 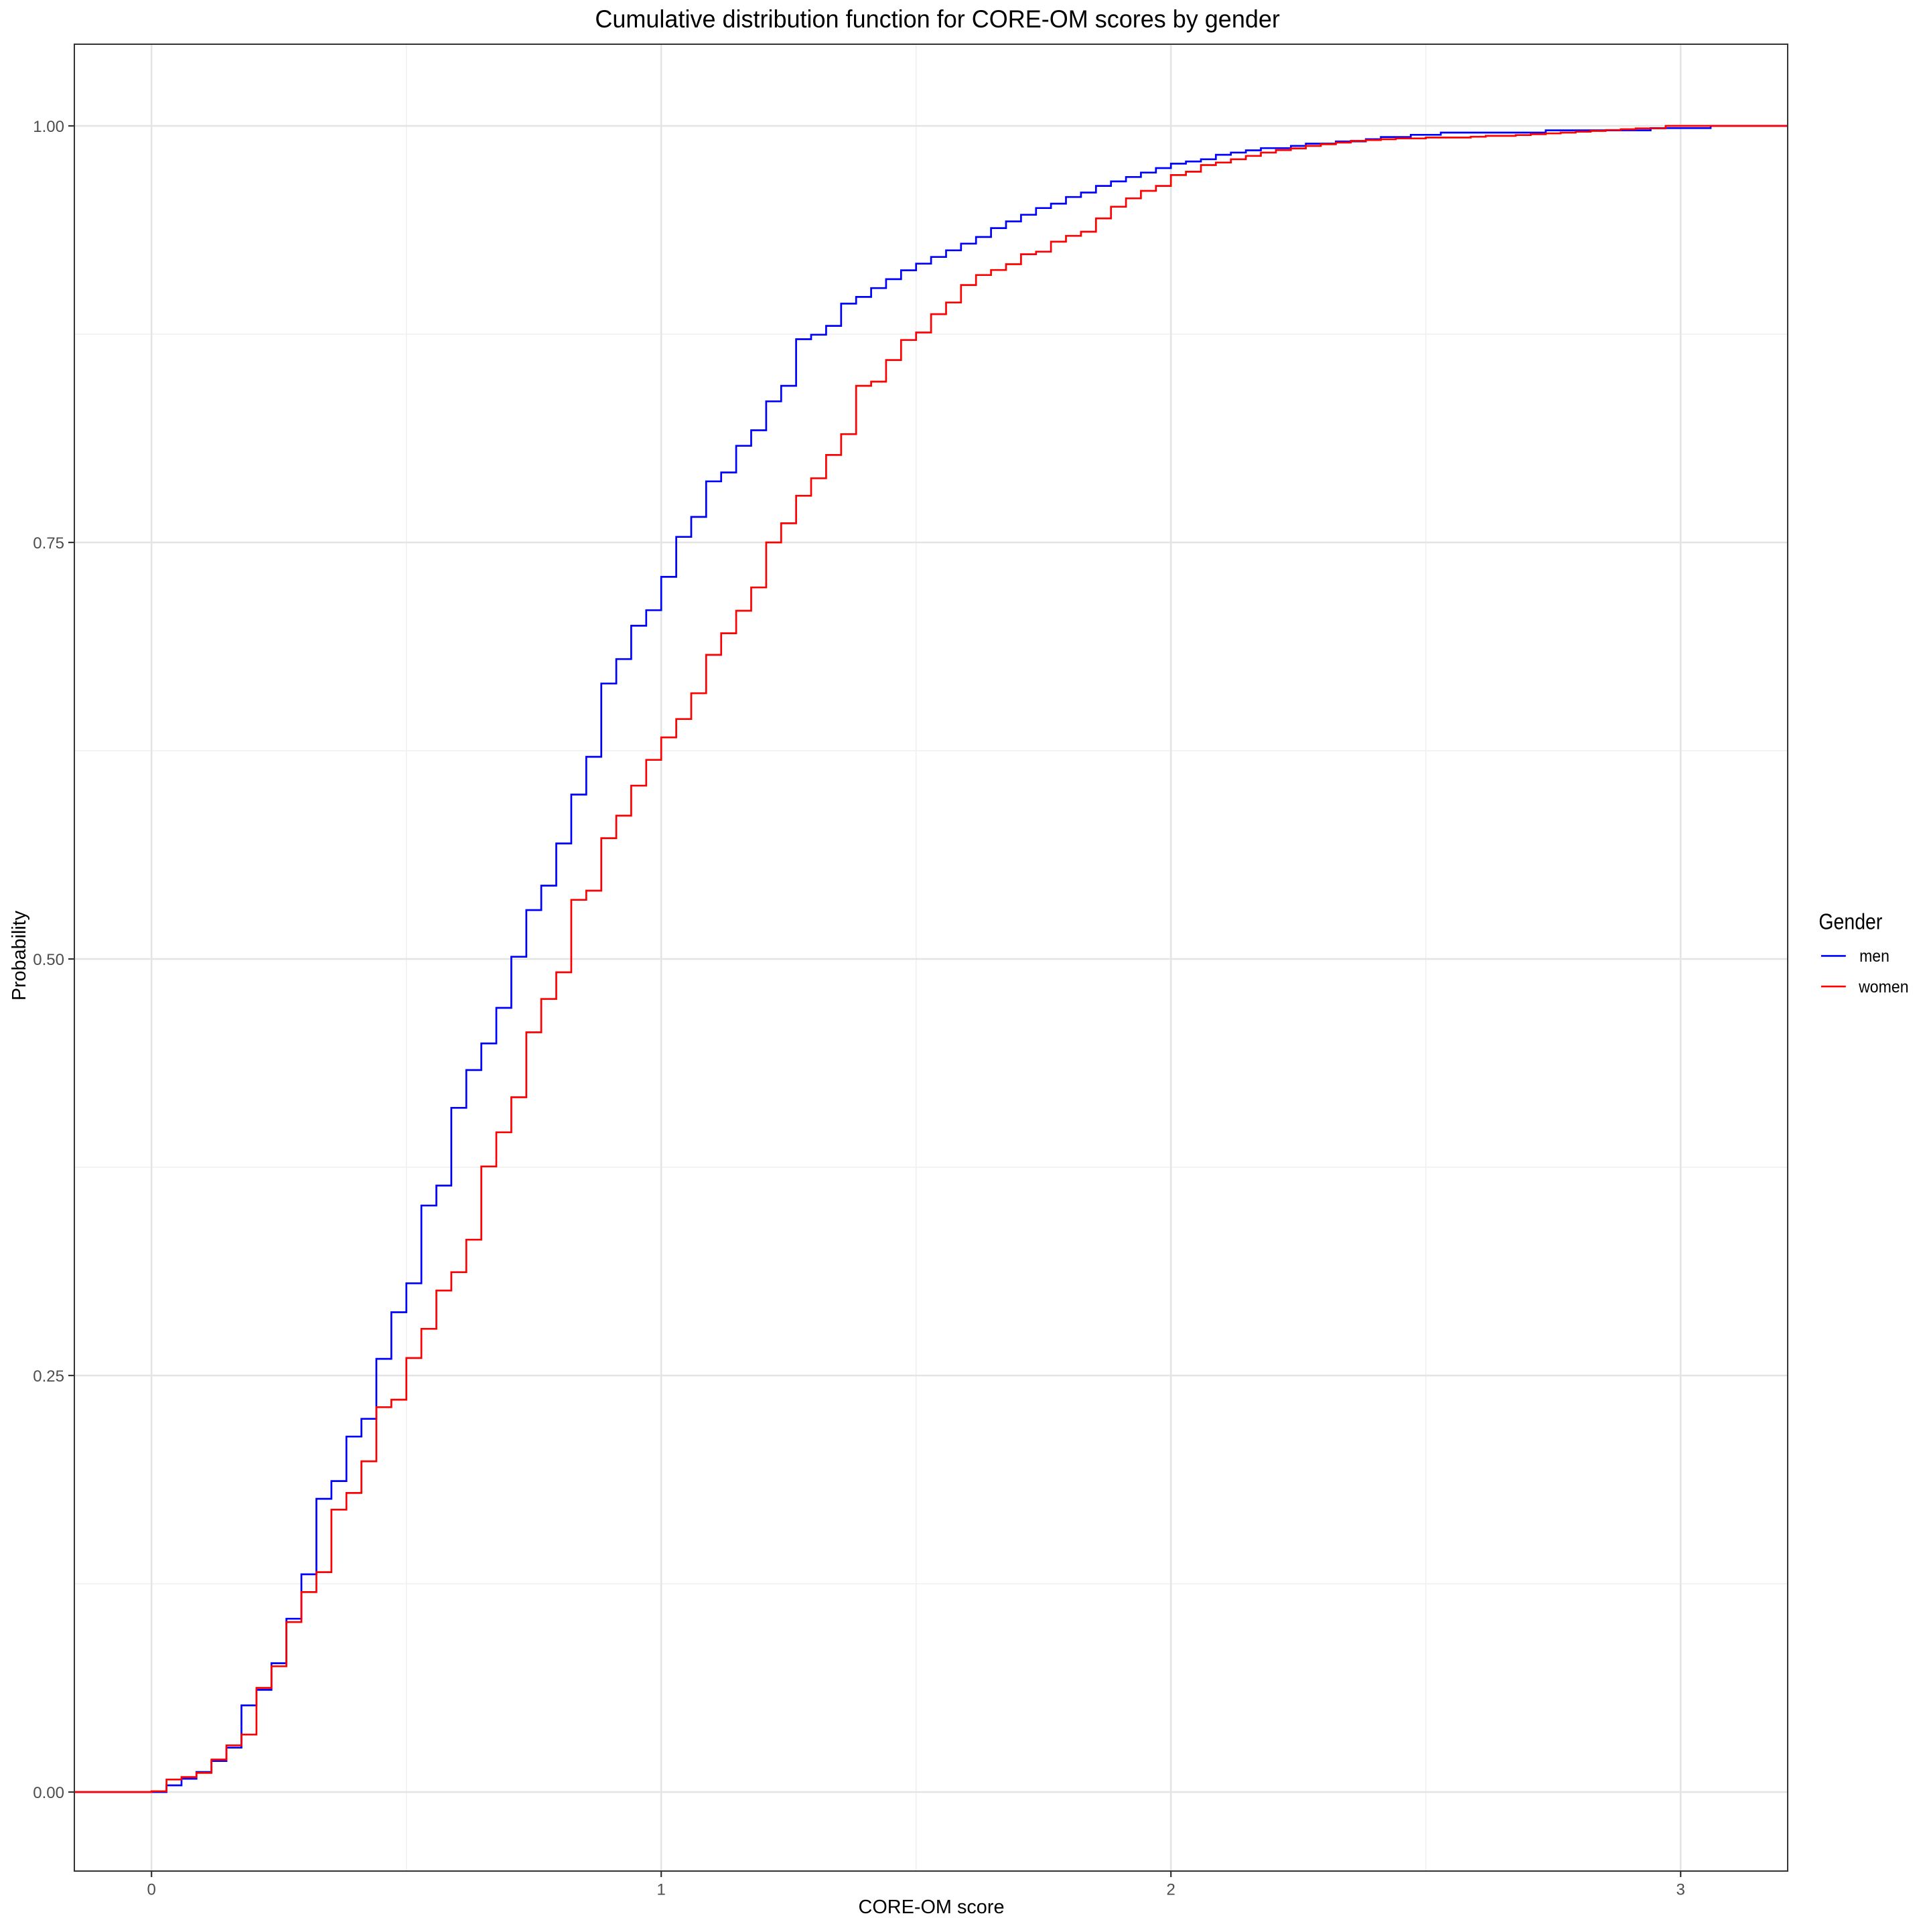 I want to click on svg-text: 1.00, so click(x=49, y=127).